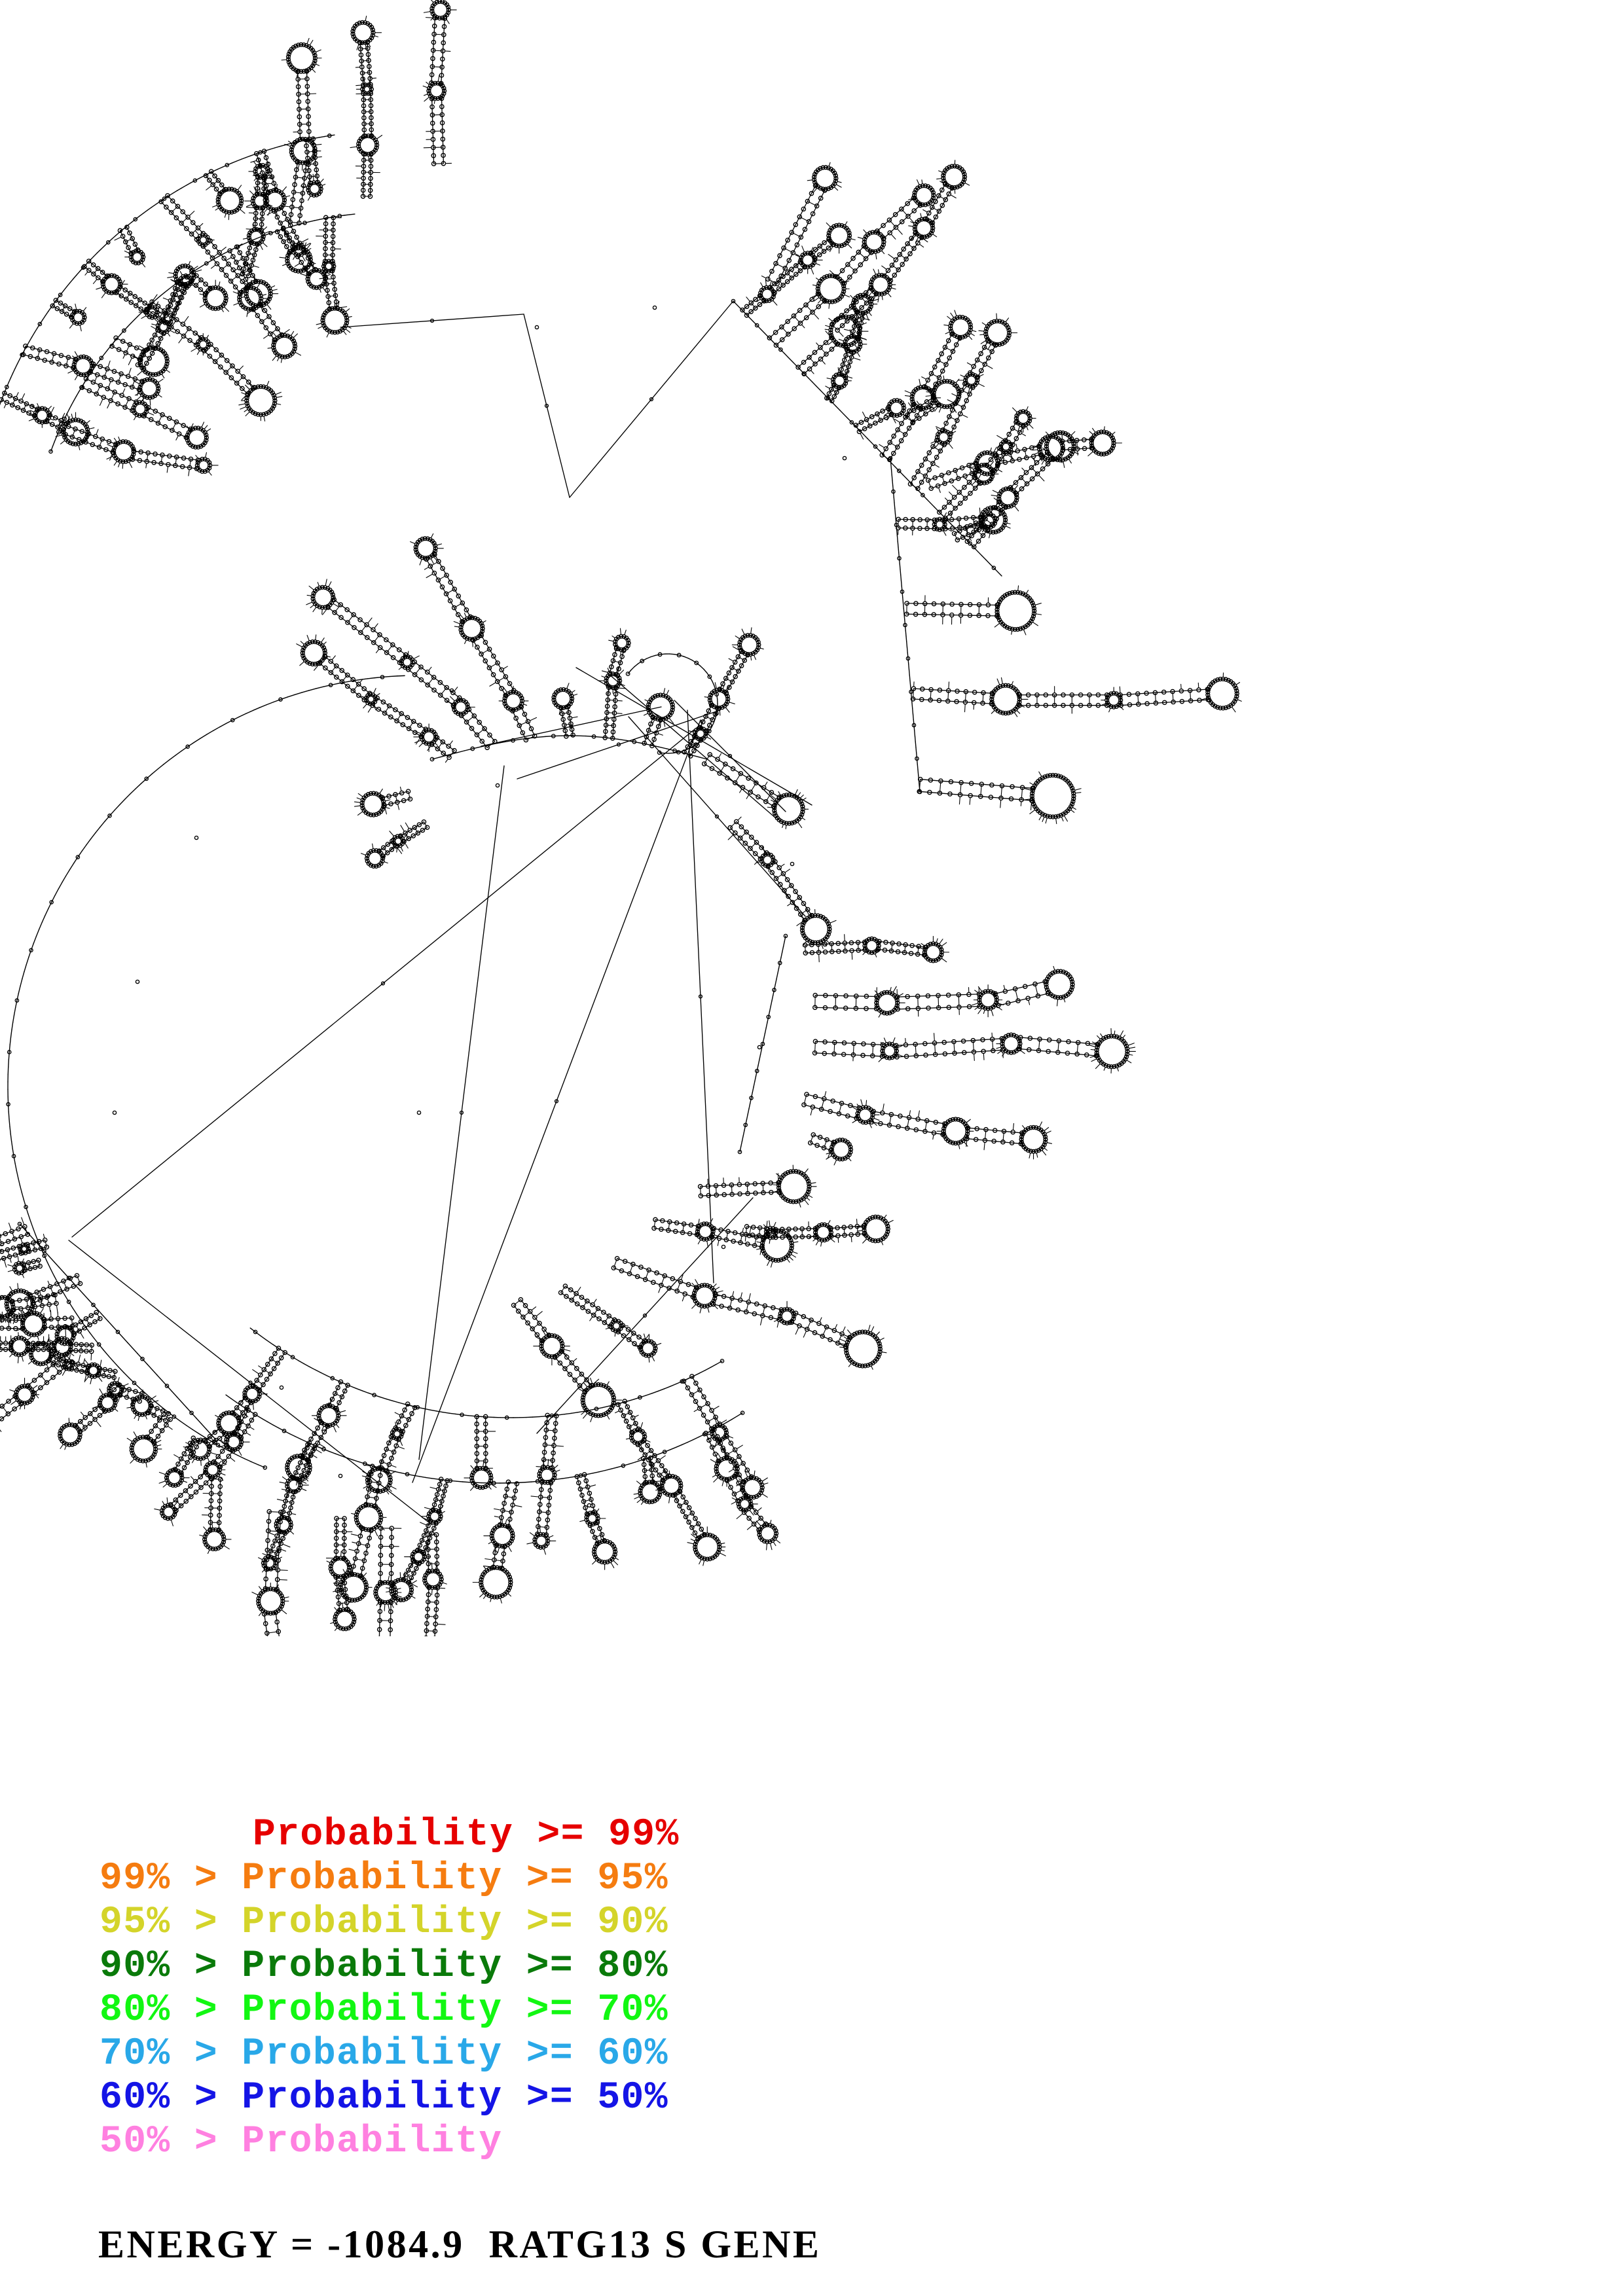 The height and width of the screenshot is (2296, 1623). I want to click on legend-row-p90: 95% > Probability >= 90%, so click(384, 1922).